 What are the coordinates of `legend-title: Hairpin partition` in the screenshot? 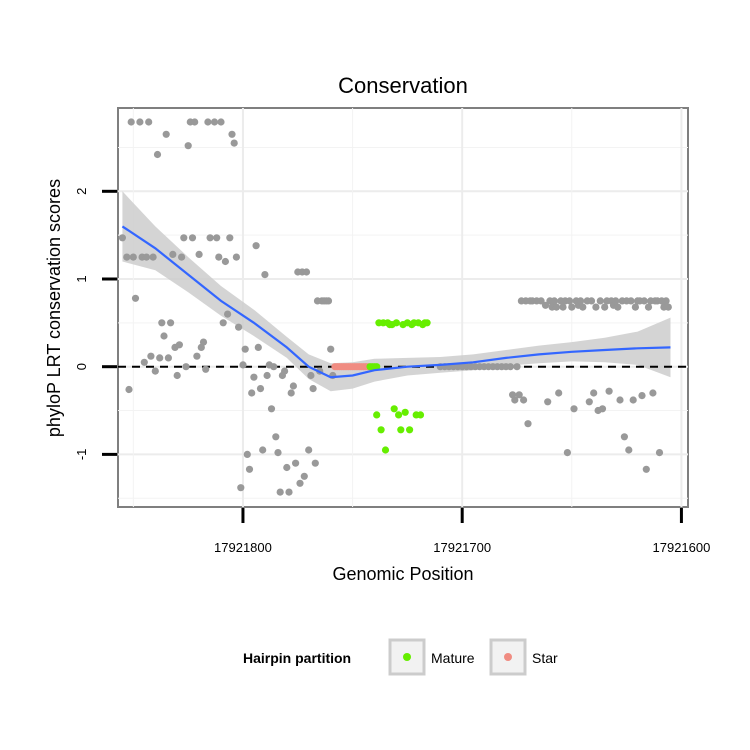 It's located at (297, 658).